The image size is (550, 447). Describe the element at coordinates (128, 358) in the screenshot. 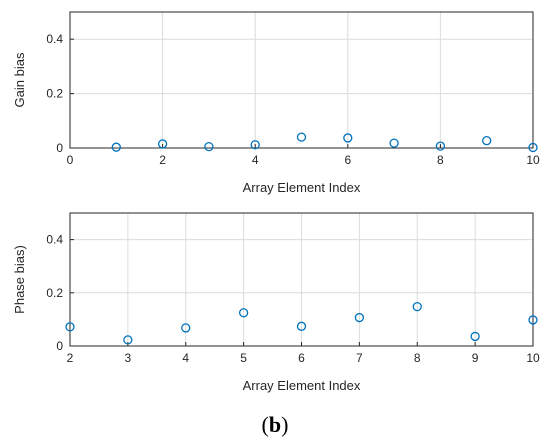

I see `phase-x-tick-label-1: 3` at that location.